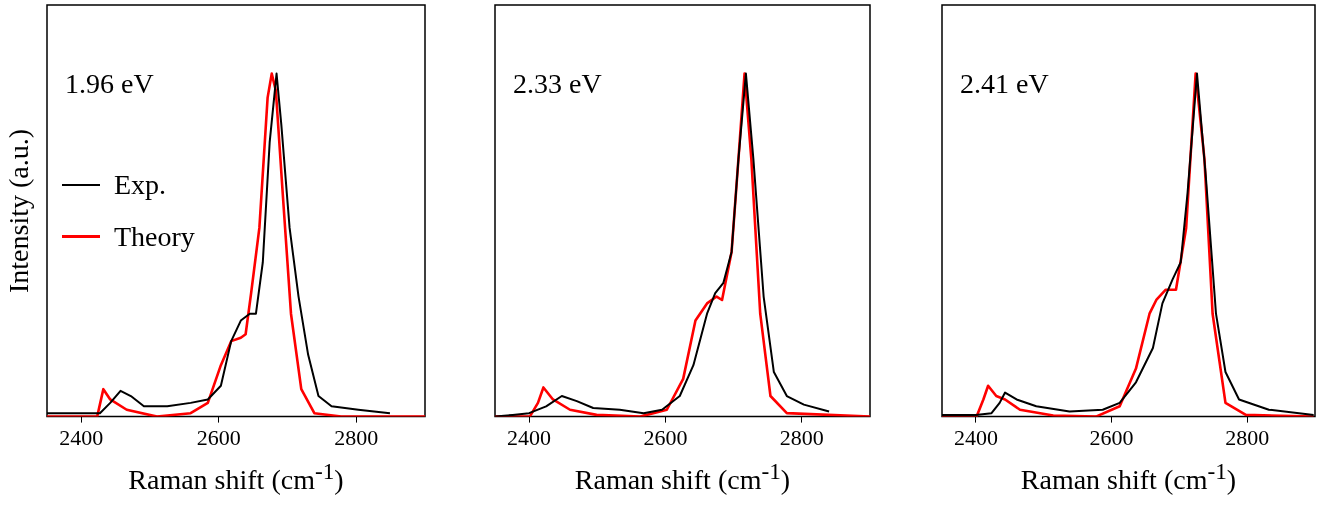 This screenshot has height=513, width=1321. I want to click on annotation: 2.41 eV, so click(1004, 83).